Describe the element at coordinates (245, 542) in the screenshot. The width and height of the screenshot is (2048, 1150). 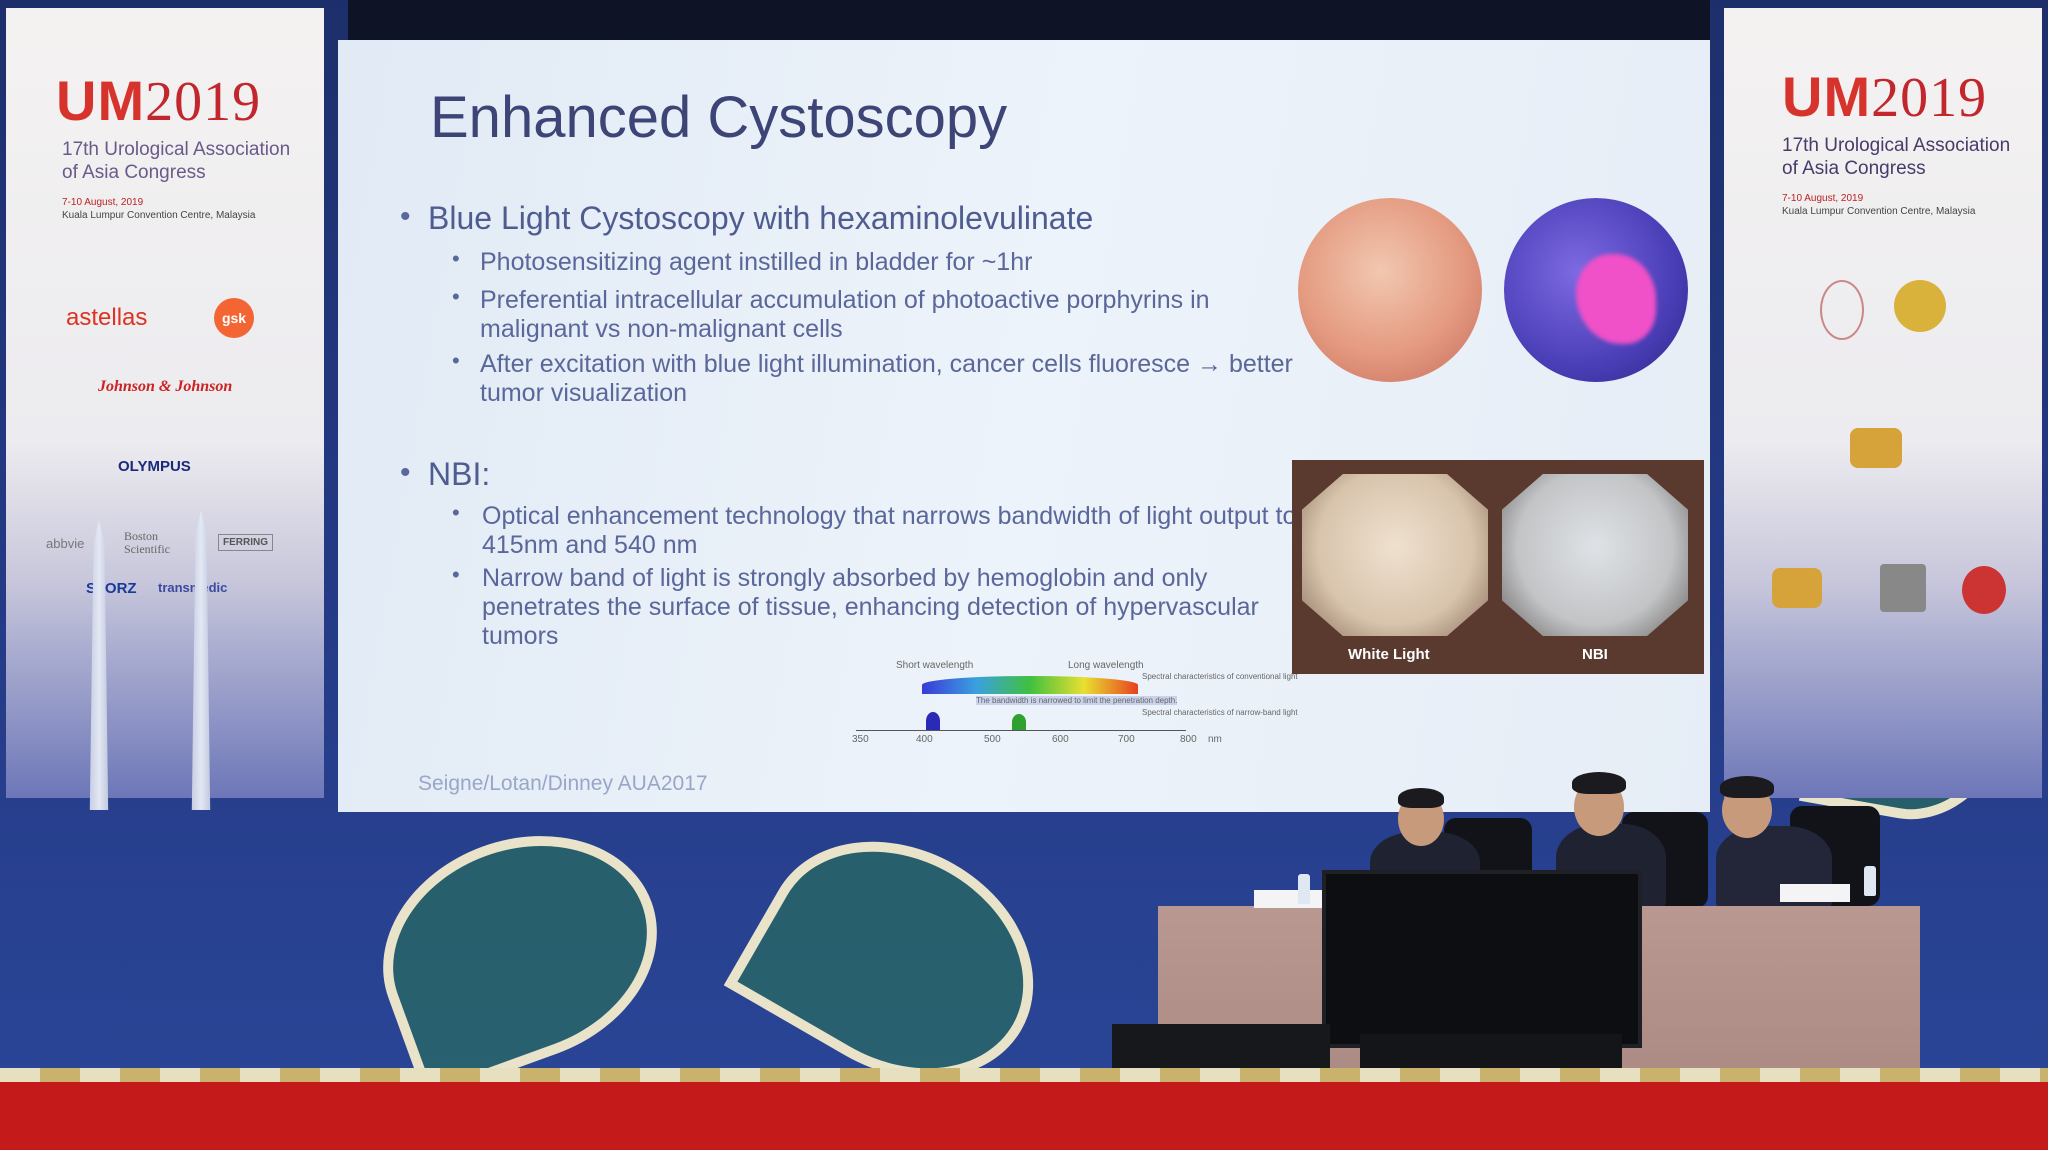
I see `sponsor-ferring: FERRING` at that location.